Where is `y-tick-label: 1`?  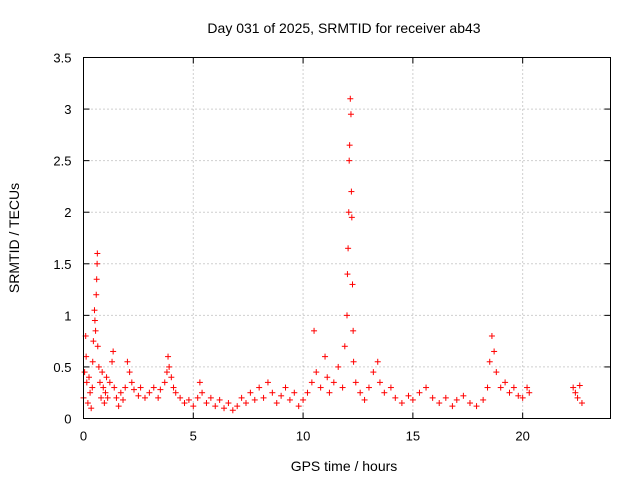
y-tick-label: 1 is located at coordinates (67, 315).